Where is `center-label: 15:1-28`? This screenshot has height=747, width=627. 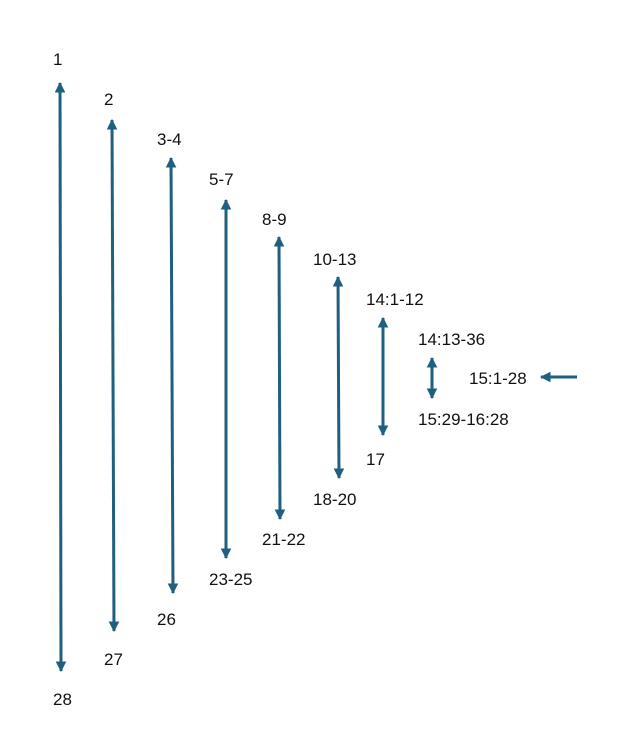
center-label: 15:1-28 is located at coordinates (498, 378).